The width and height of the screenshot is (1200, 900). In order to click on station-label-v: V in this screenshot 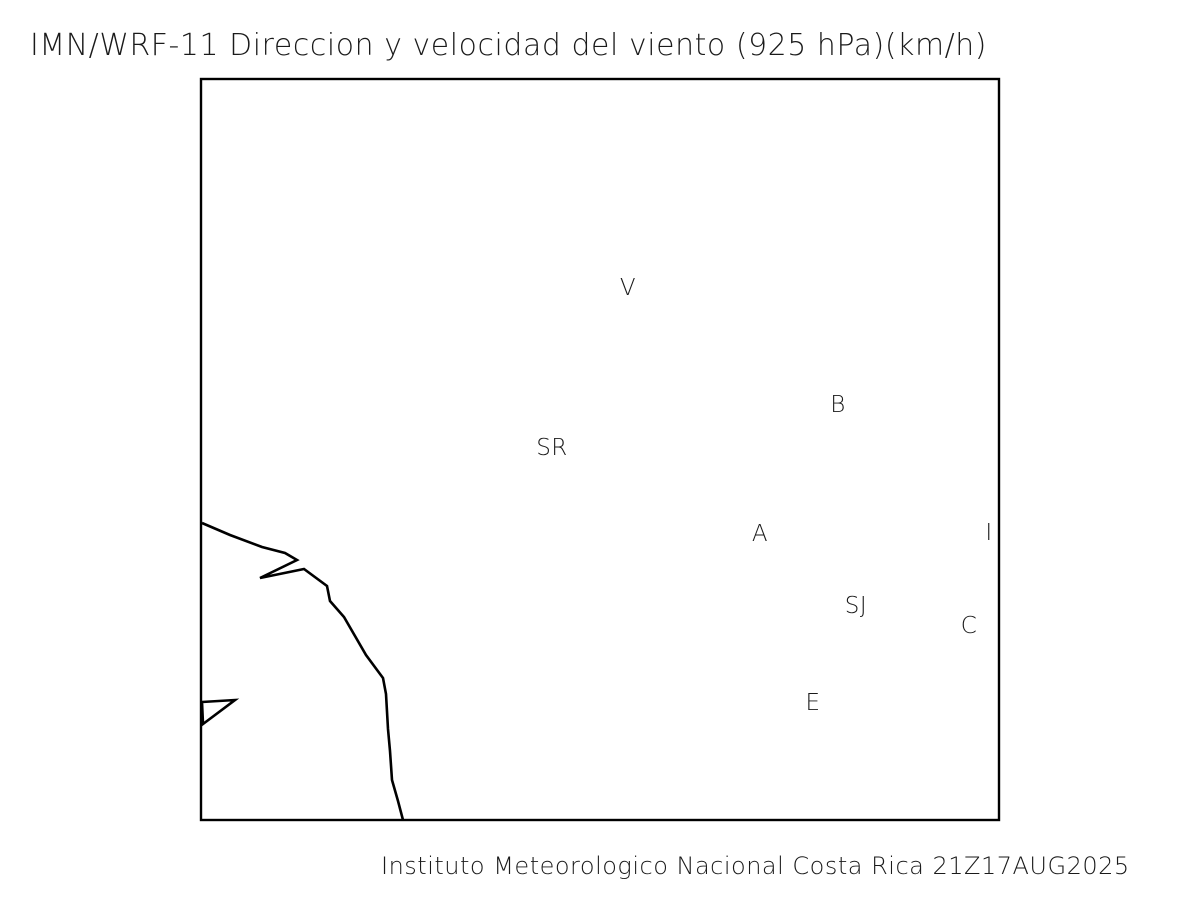, I will do `click(628, 288)`.